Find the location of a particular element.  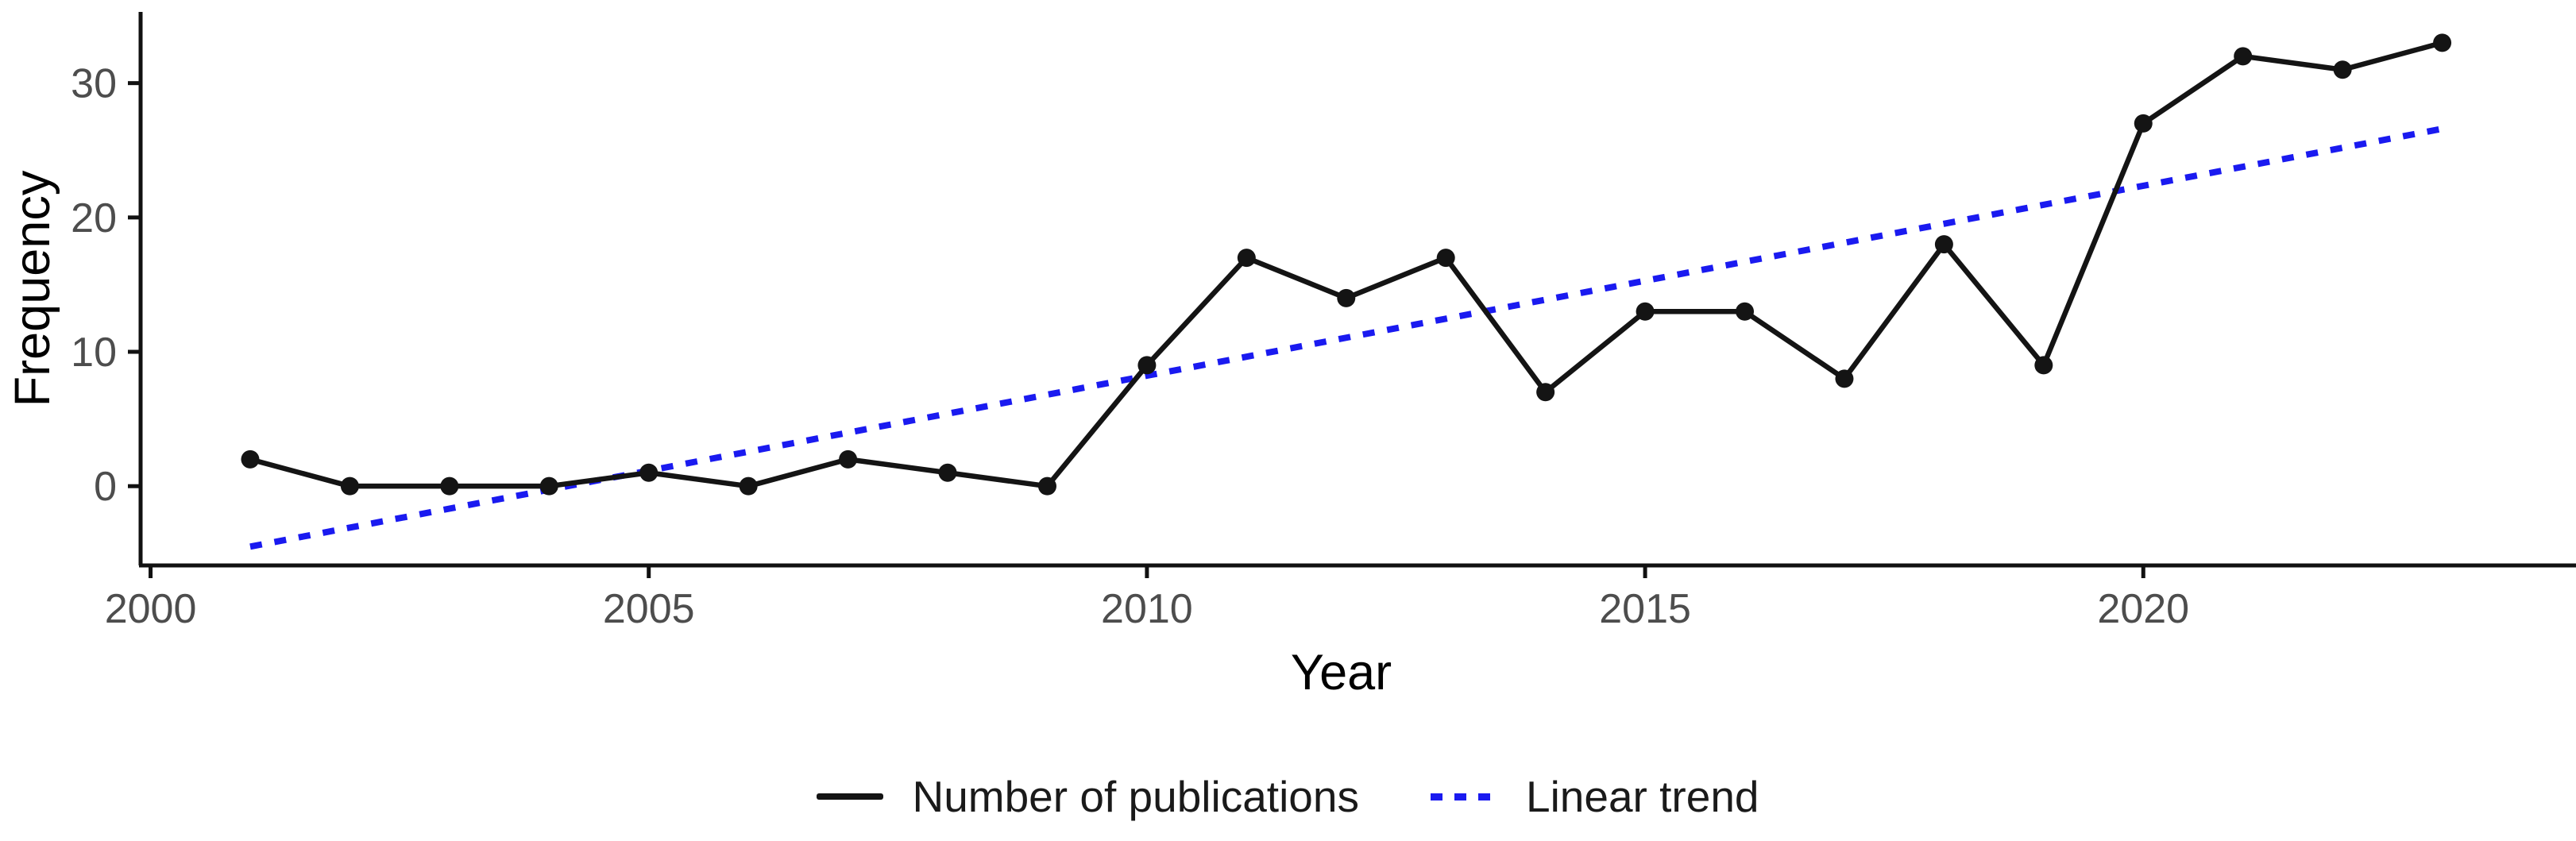

data-point-2007 is located at coordinates (849, 459).